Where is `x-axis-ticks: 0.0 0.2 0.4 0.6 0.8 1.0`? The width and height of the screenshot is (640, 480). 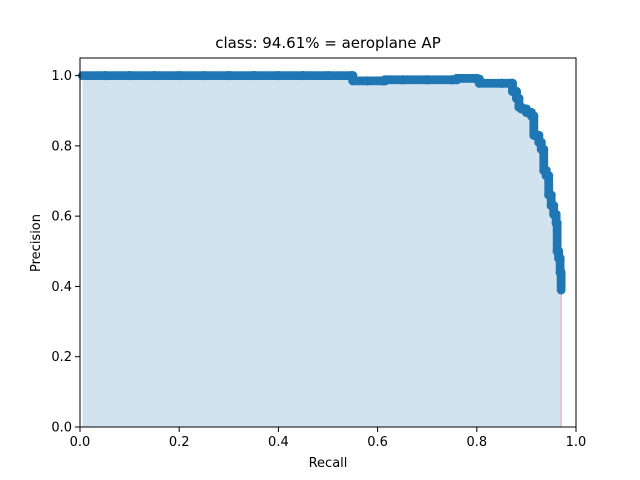 x-axis-ticks: 0.0 0.2 0.4 0.6 0.8 1.0 is located at coordinates (328, 438).